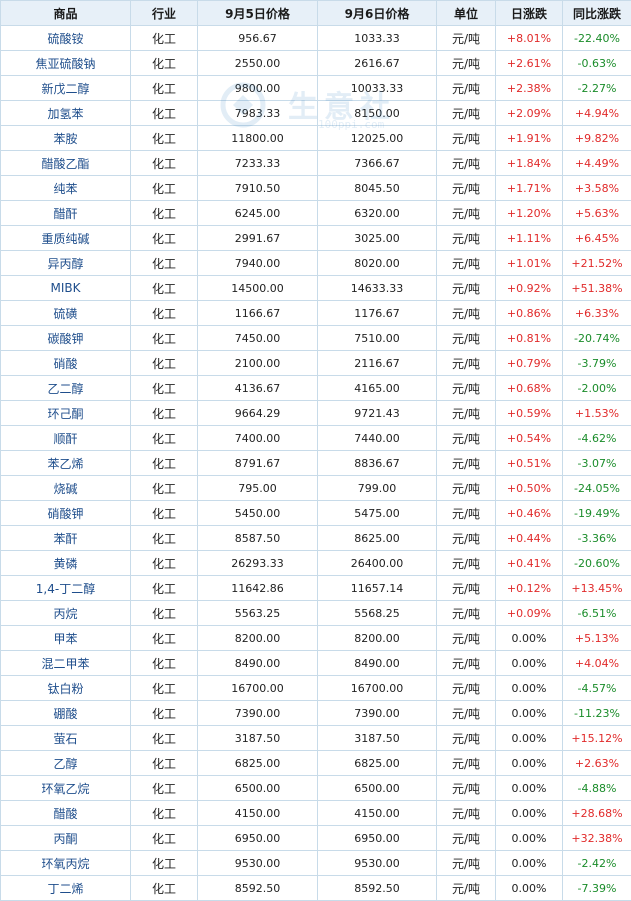  What do you see at coordinates (66, 813) in the screenshot?
I see `commodity-name: 醋酸` at bounding box center [66, 813].